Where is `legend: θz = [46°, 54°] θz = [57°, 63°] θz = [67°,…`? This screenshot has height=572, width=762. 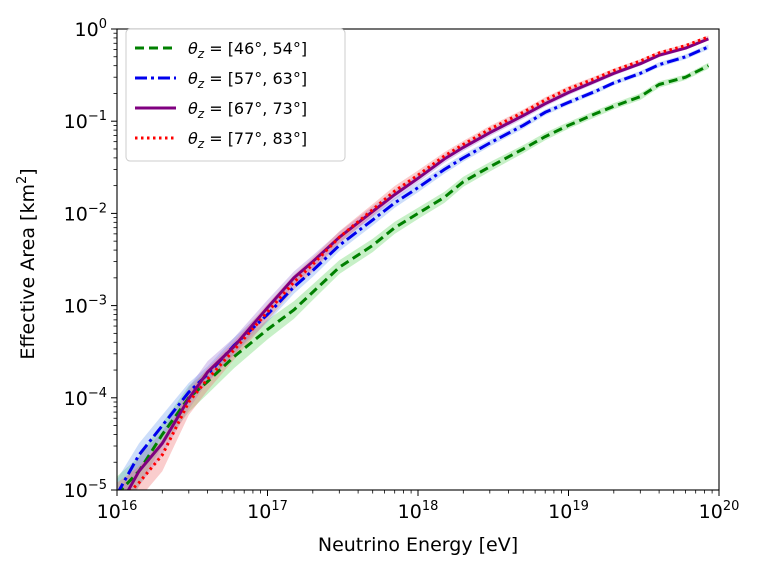 legend: θz = [46°, 54°] θz = [57°, 63°] θz = [67°,… is located at coordinates (235, 95).